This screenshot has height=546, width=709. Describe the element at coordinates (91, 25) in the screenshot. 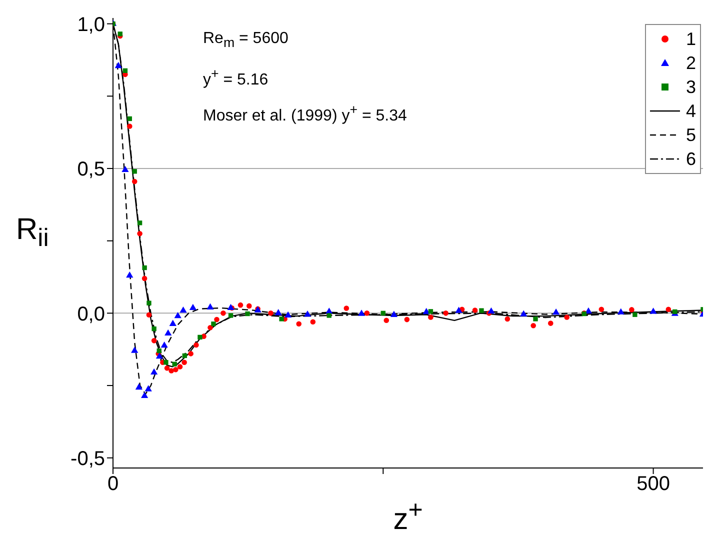

I see `y-tick-label: 1,0` at that location.